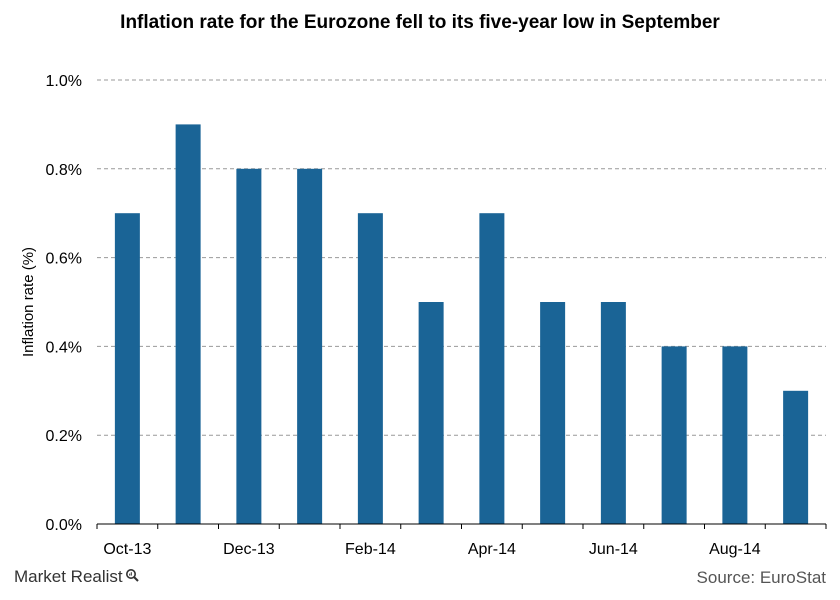 The image size is (840, 600). What do you see at coordinates (68, 576) in the screenshot?
I see `brand-name: Market Realist` at bounding box center [68, 576].